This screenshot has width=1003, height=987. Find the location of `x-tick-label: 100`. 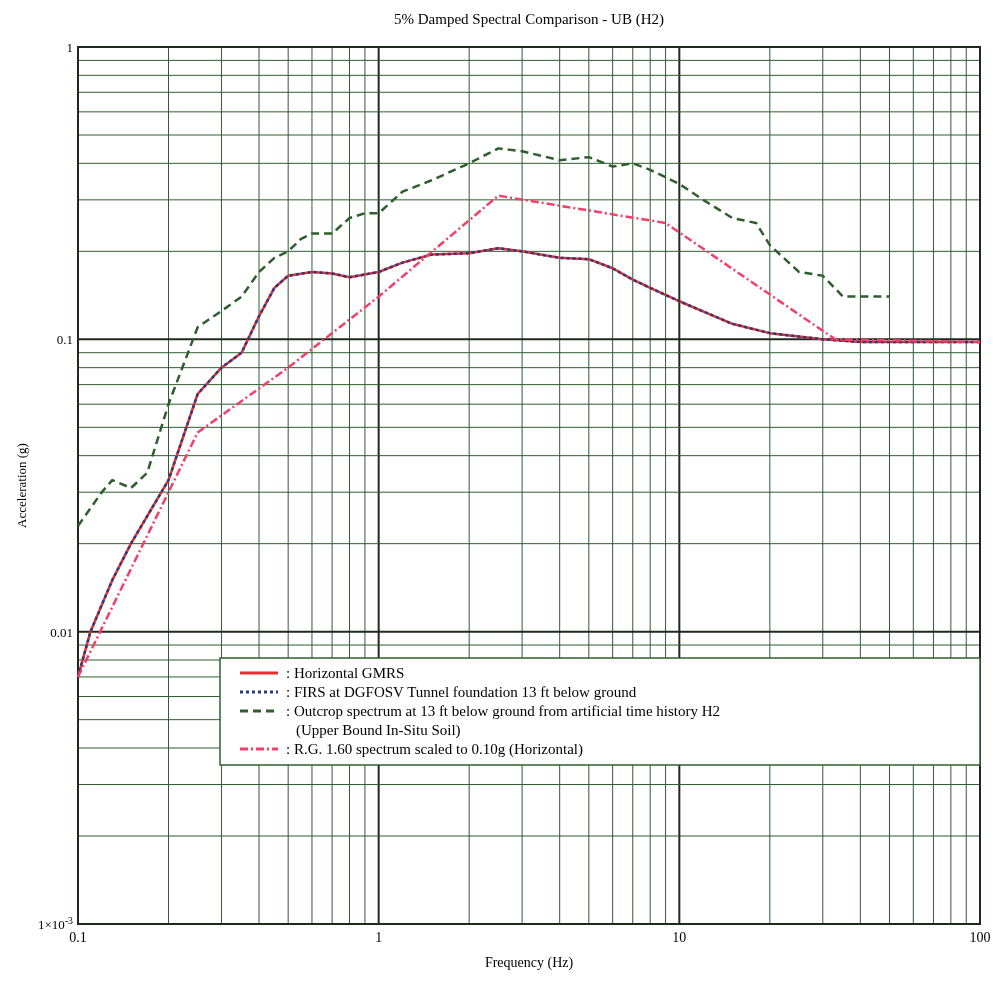

x-tick-label: 100 is located at coordinates (980, 937).